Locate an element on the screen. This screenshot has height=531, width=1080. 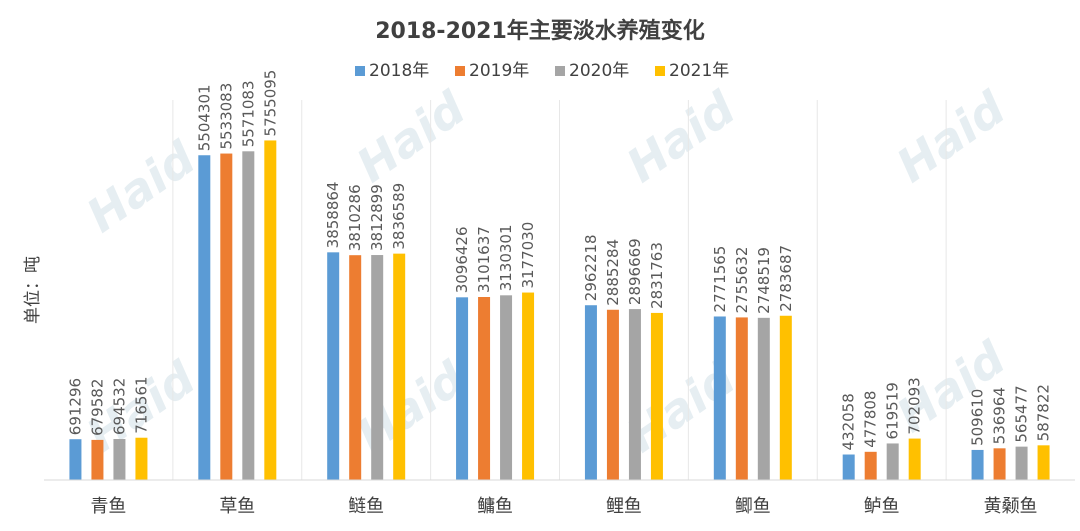
data-label: 587822 is located at coordinates (1044, 412).